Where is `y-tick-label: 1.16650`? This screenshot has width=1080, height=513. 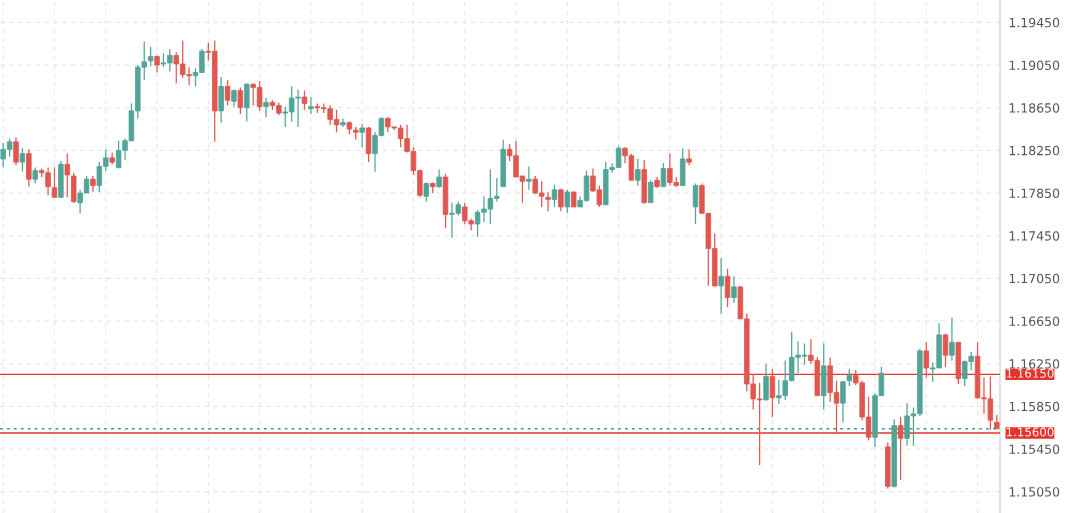
y-tick-label: 1.16650 is located at coordinates (1034, 321).